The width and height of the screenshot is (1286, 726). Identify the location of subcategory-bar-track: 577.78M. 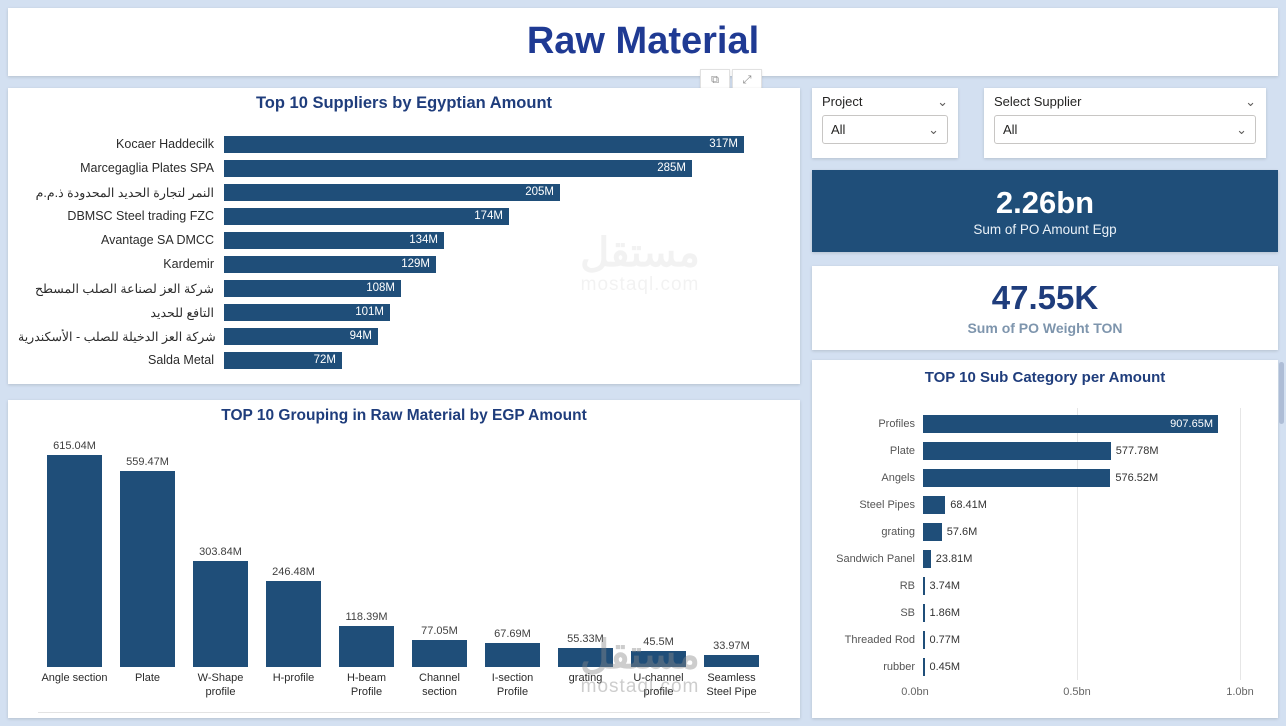
(1085, 450).